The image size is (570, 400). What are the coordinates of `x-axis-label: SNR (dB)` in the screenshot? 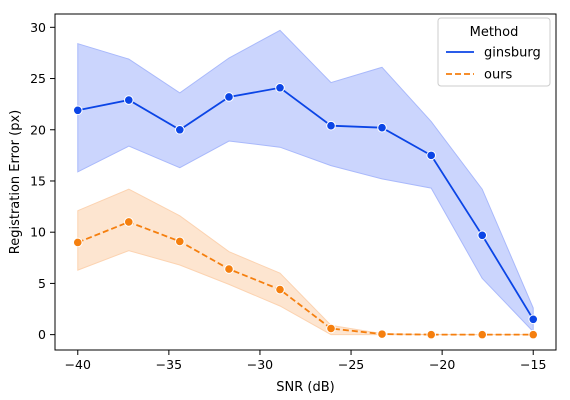 It's located at (305, 387).